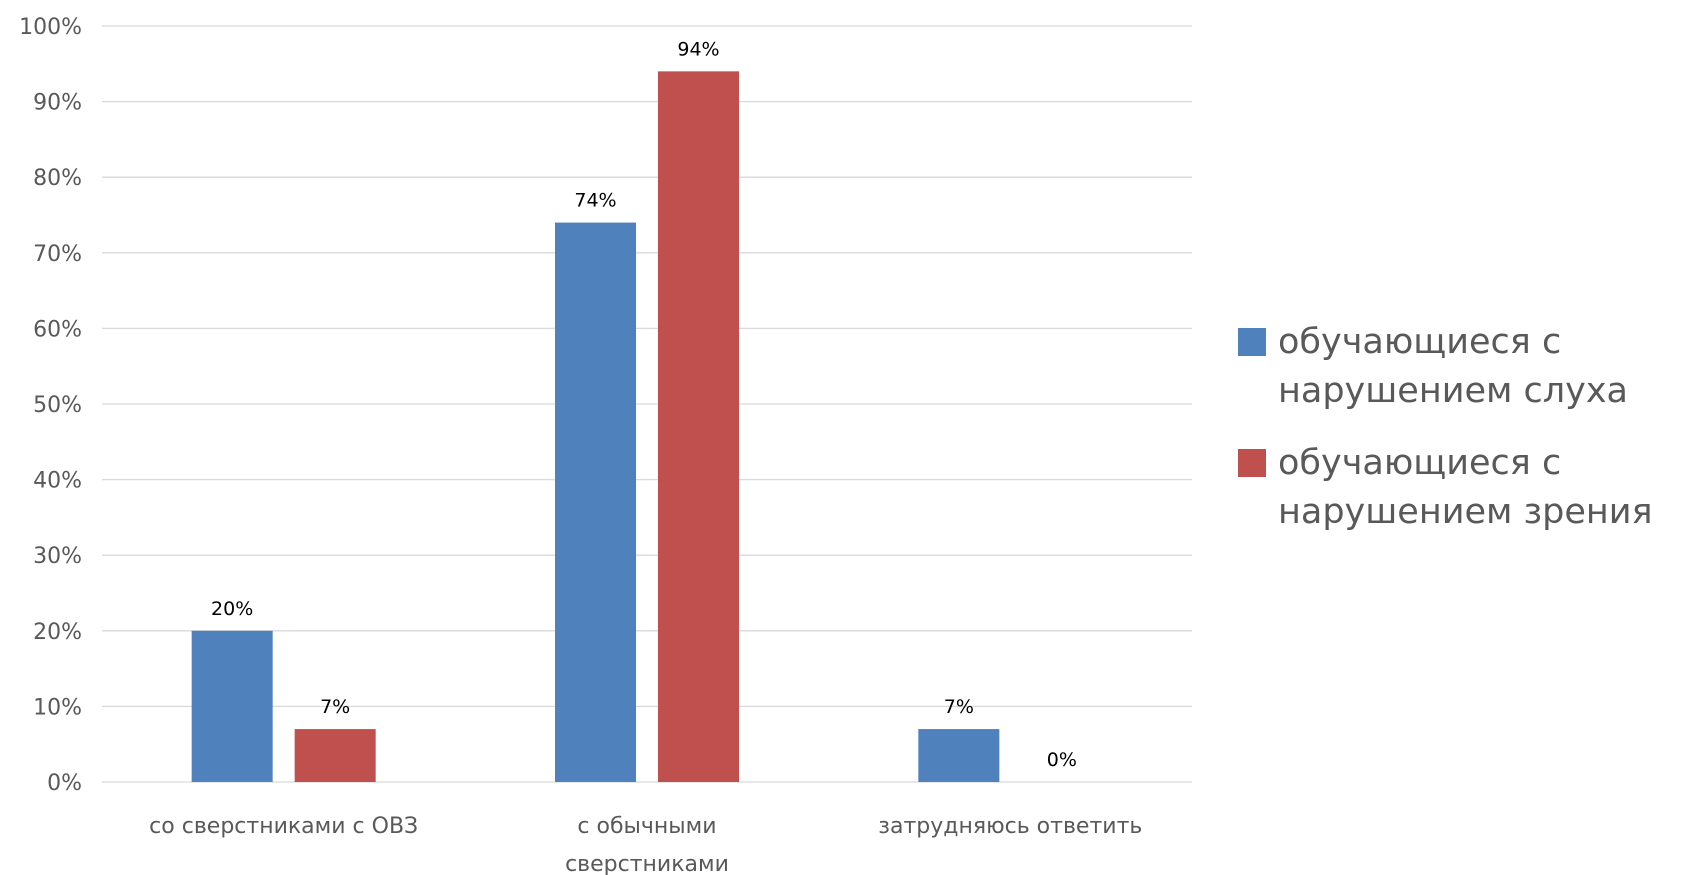 The image size is (1698, 875). I want to click on legend-label: обучающиеся с нарушением зрения, so click(1465, 487).